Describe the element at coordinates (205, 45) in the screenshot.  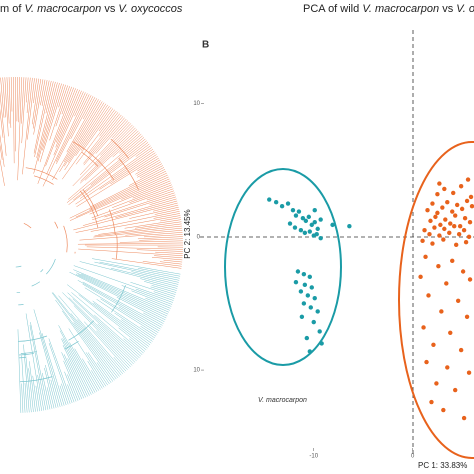
I see `panel-label: B` at that location.